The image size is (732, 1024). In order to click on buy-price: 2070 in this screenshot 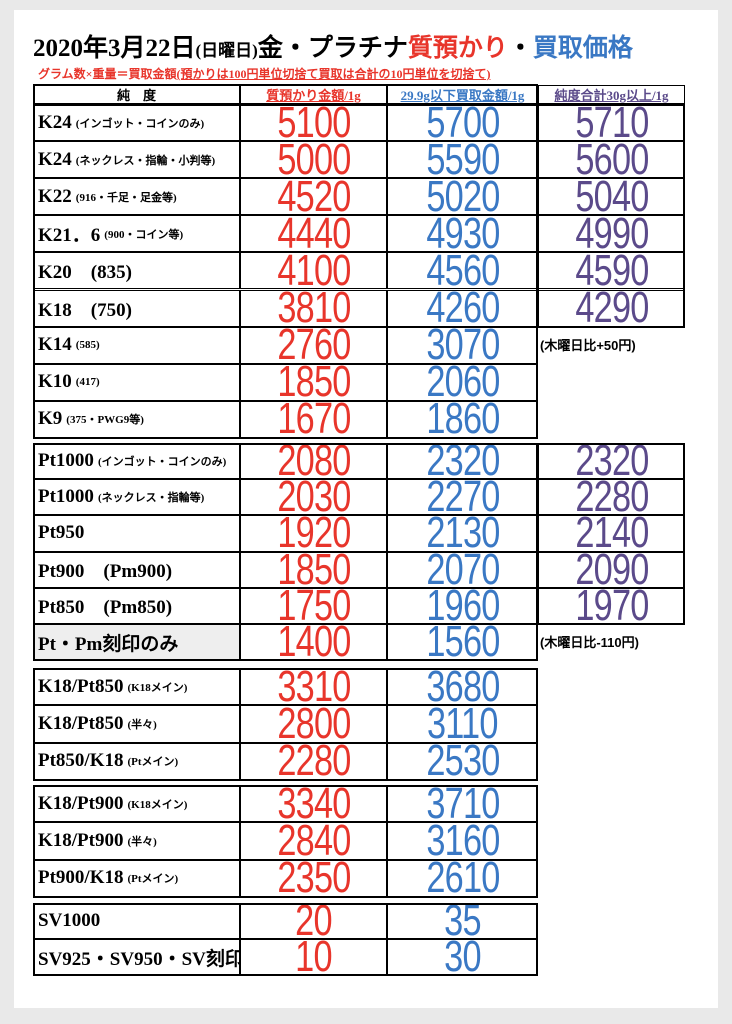, I will do `click(462, 569)`.